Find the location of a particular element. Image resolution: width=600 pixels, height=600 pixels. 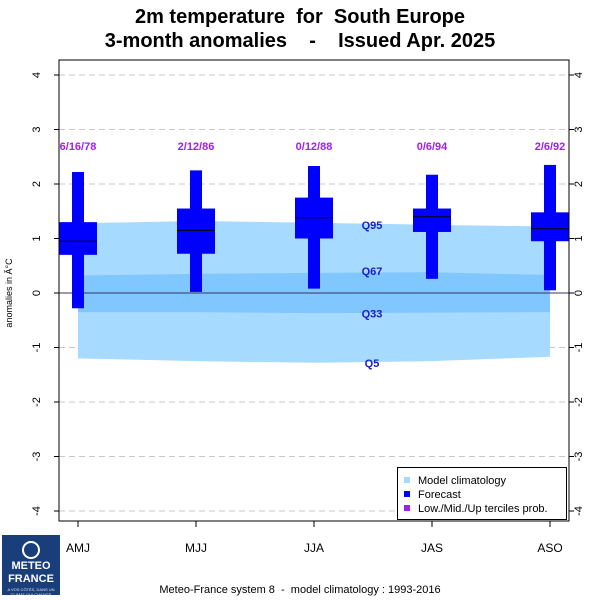

y-tick-label-left: -1 is located at coordinates (37, 348).